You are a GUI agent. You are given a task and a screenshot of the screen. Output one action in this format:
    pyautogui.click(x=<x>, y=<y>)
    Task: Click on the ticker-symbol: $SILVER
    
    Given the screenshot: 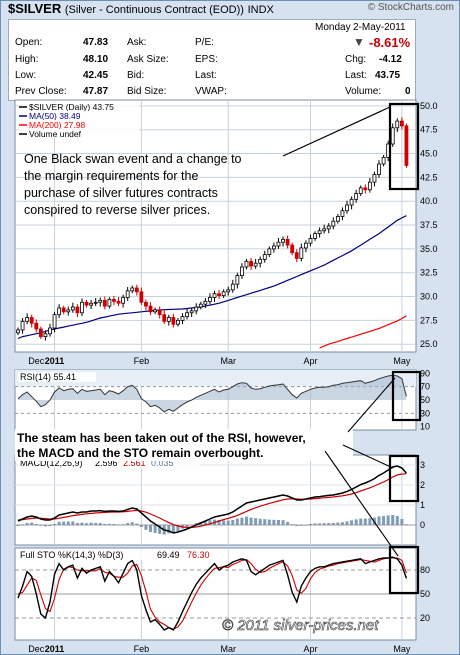 What is the action you would take?
    pyautogui.click(x=35, y=8)
    